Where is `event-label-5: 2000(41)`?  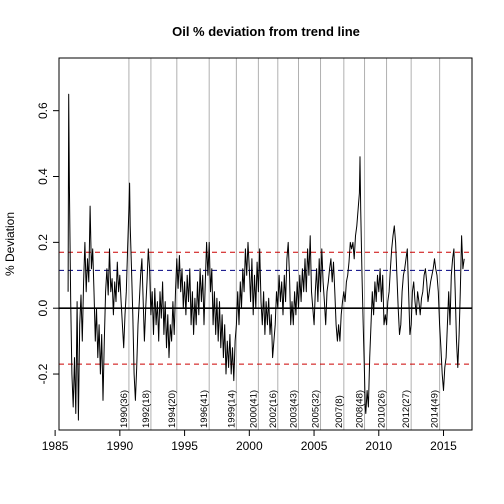
event-label-5: 2000(41) is located at coordinates (253, 409).